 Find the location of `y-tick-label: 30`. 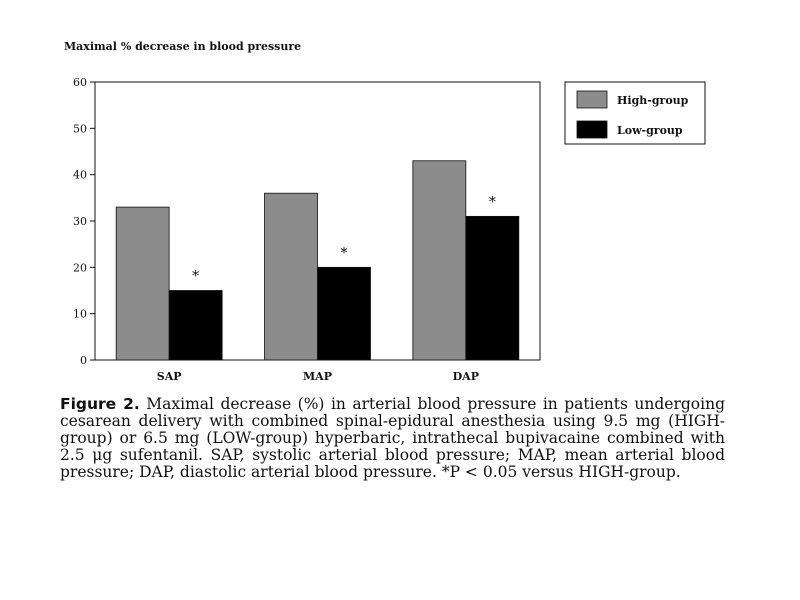

y-tick-label: 30 is located at coordinates (80, 221).